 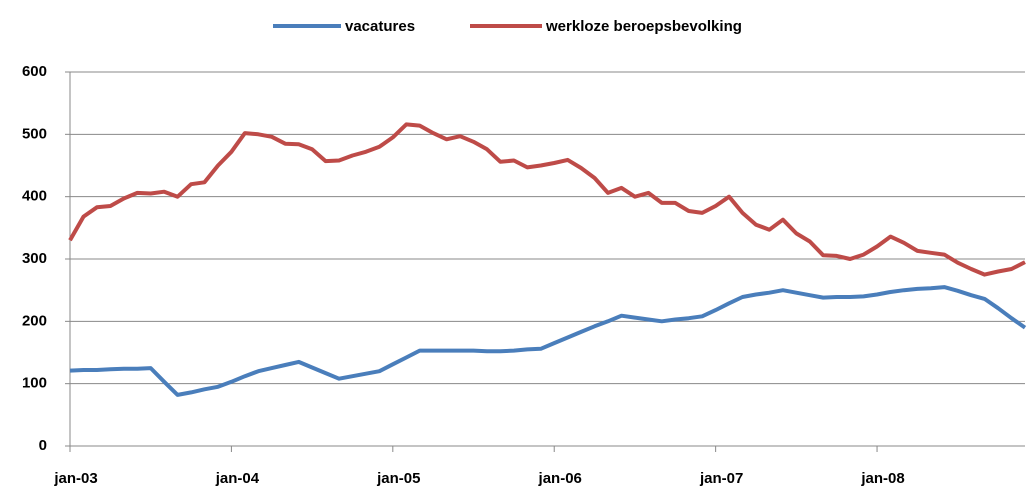 What do you see at coordinates (560, 478) in the screenshot?
I see `x-tick-label: jan-06` at bounding box center [560, 478].